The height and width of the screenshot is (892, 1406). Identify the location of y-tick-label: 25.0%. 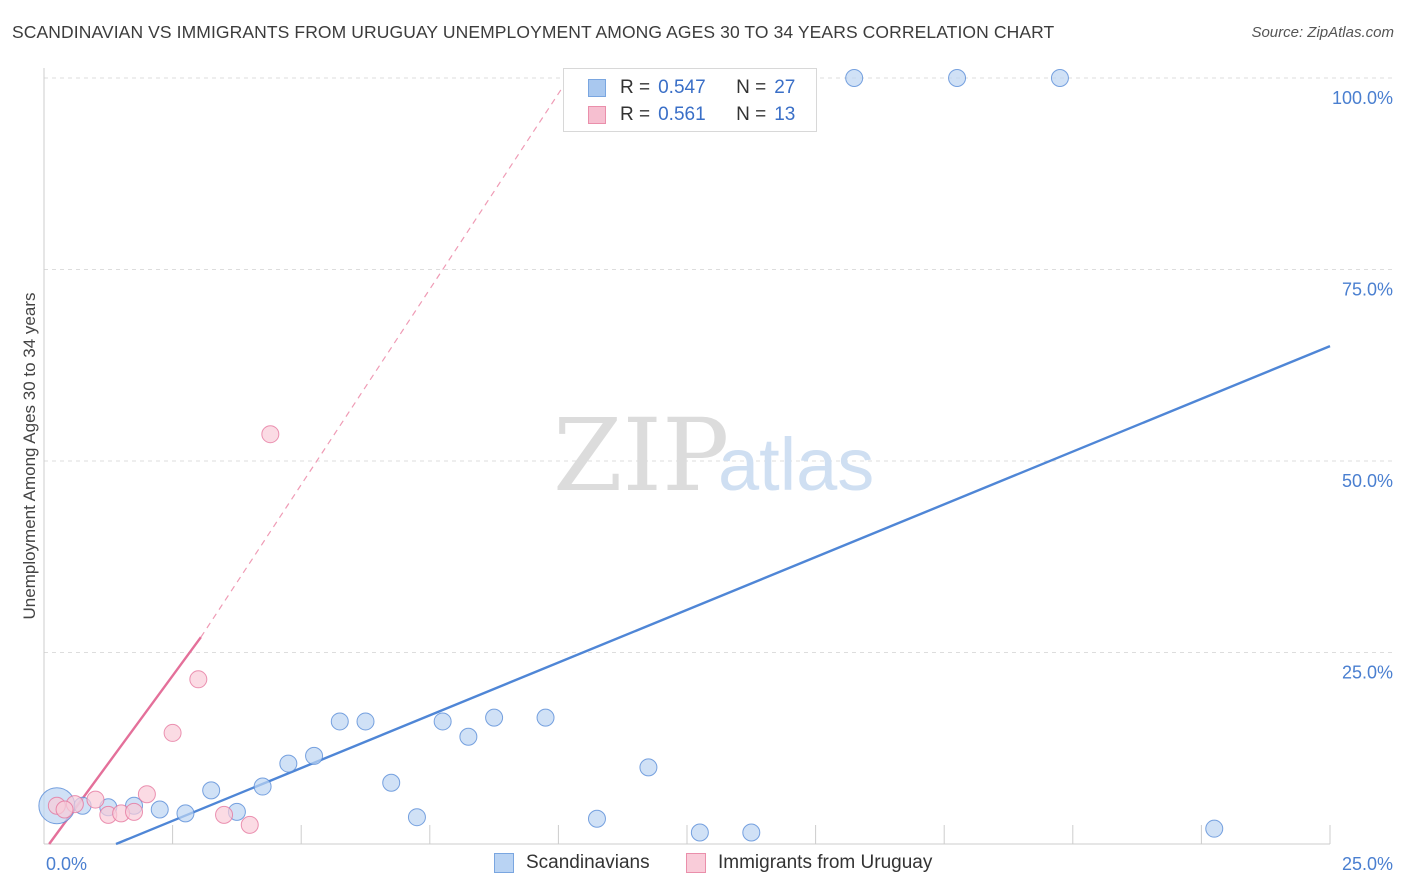
(1367, 673).